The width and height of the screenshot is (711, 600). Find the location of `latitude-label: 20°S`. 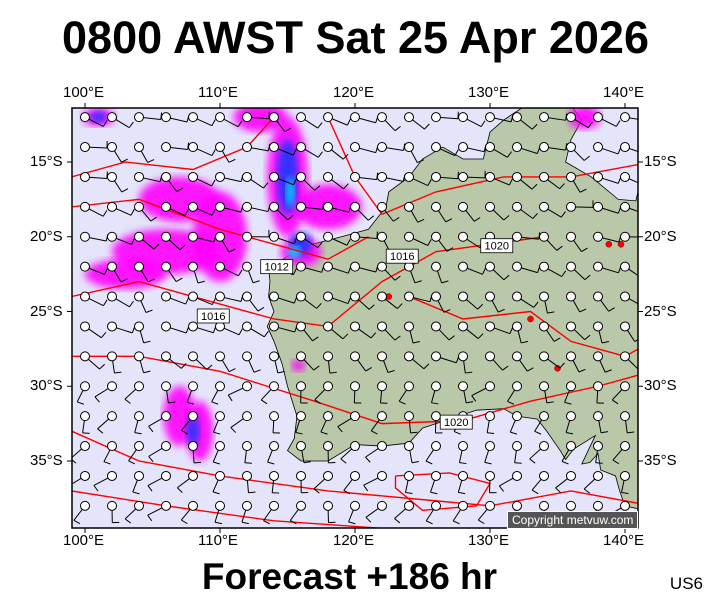

latitude-label: 20°S is located at coordinates (660, 236).